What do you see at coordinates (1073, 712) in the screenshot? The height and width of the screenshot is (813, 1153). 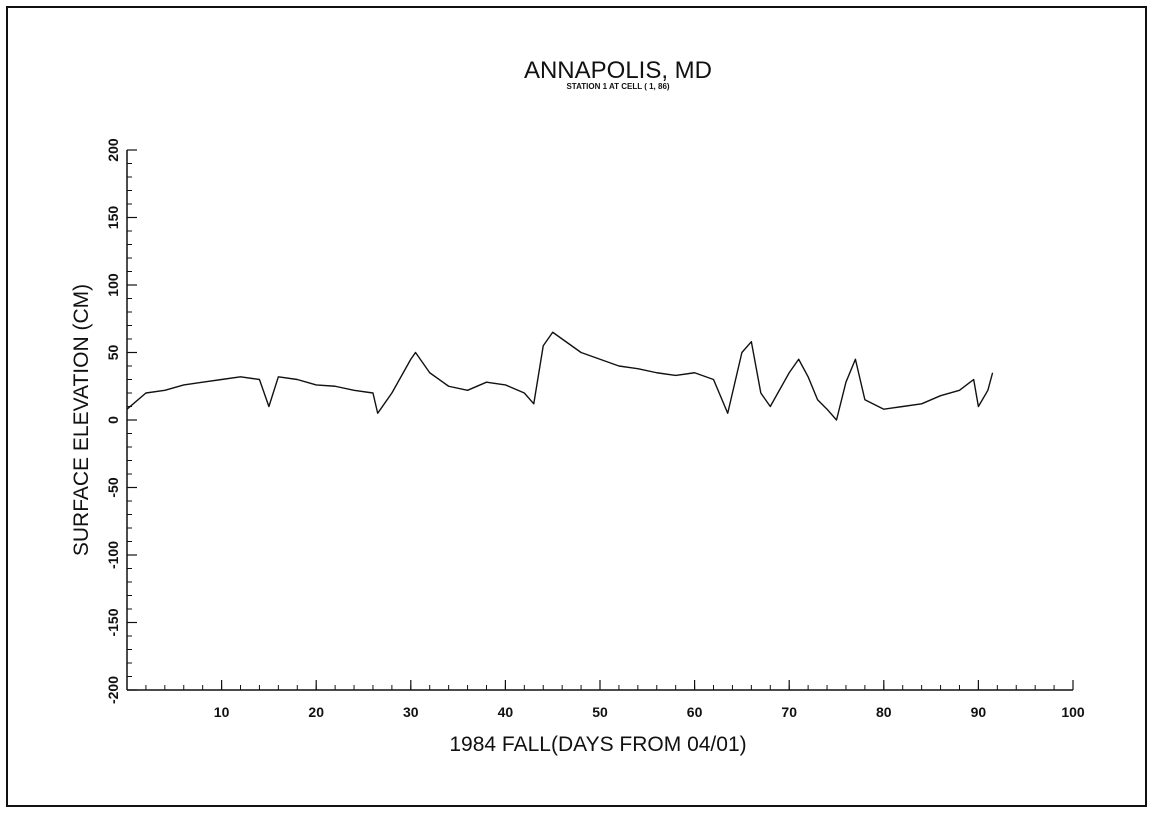 I see `x-tick-label: 100` at bounding box center [1073, 712].